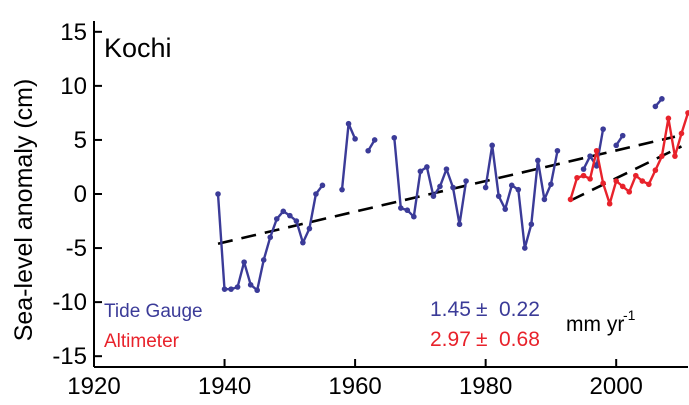 The image size is (689, 405). Describe the element at coordinates (616, 386) in the screenshot. I see `x-tick-label: 2000` at that location.